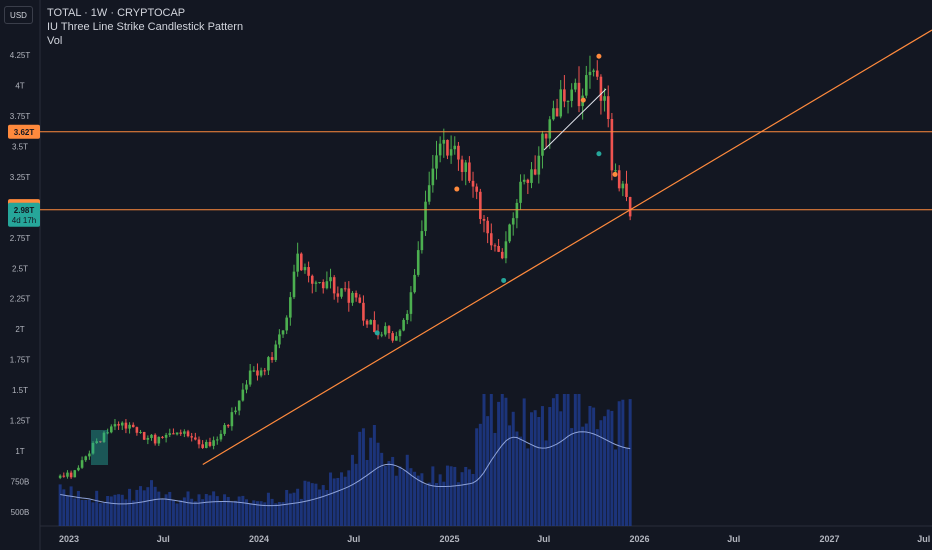 The image size is (932, 550). Describe the element at coordinates (116, 13) in the screenshot. I see `symbol-title: TOTAL · 1W · CRYPTOCAP` at that location.